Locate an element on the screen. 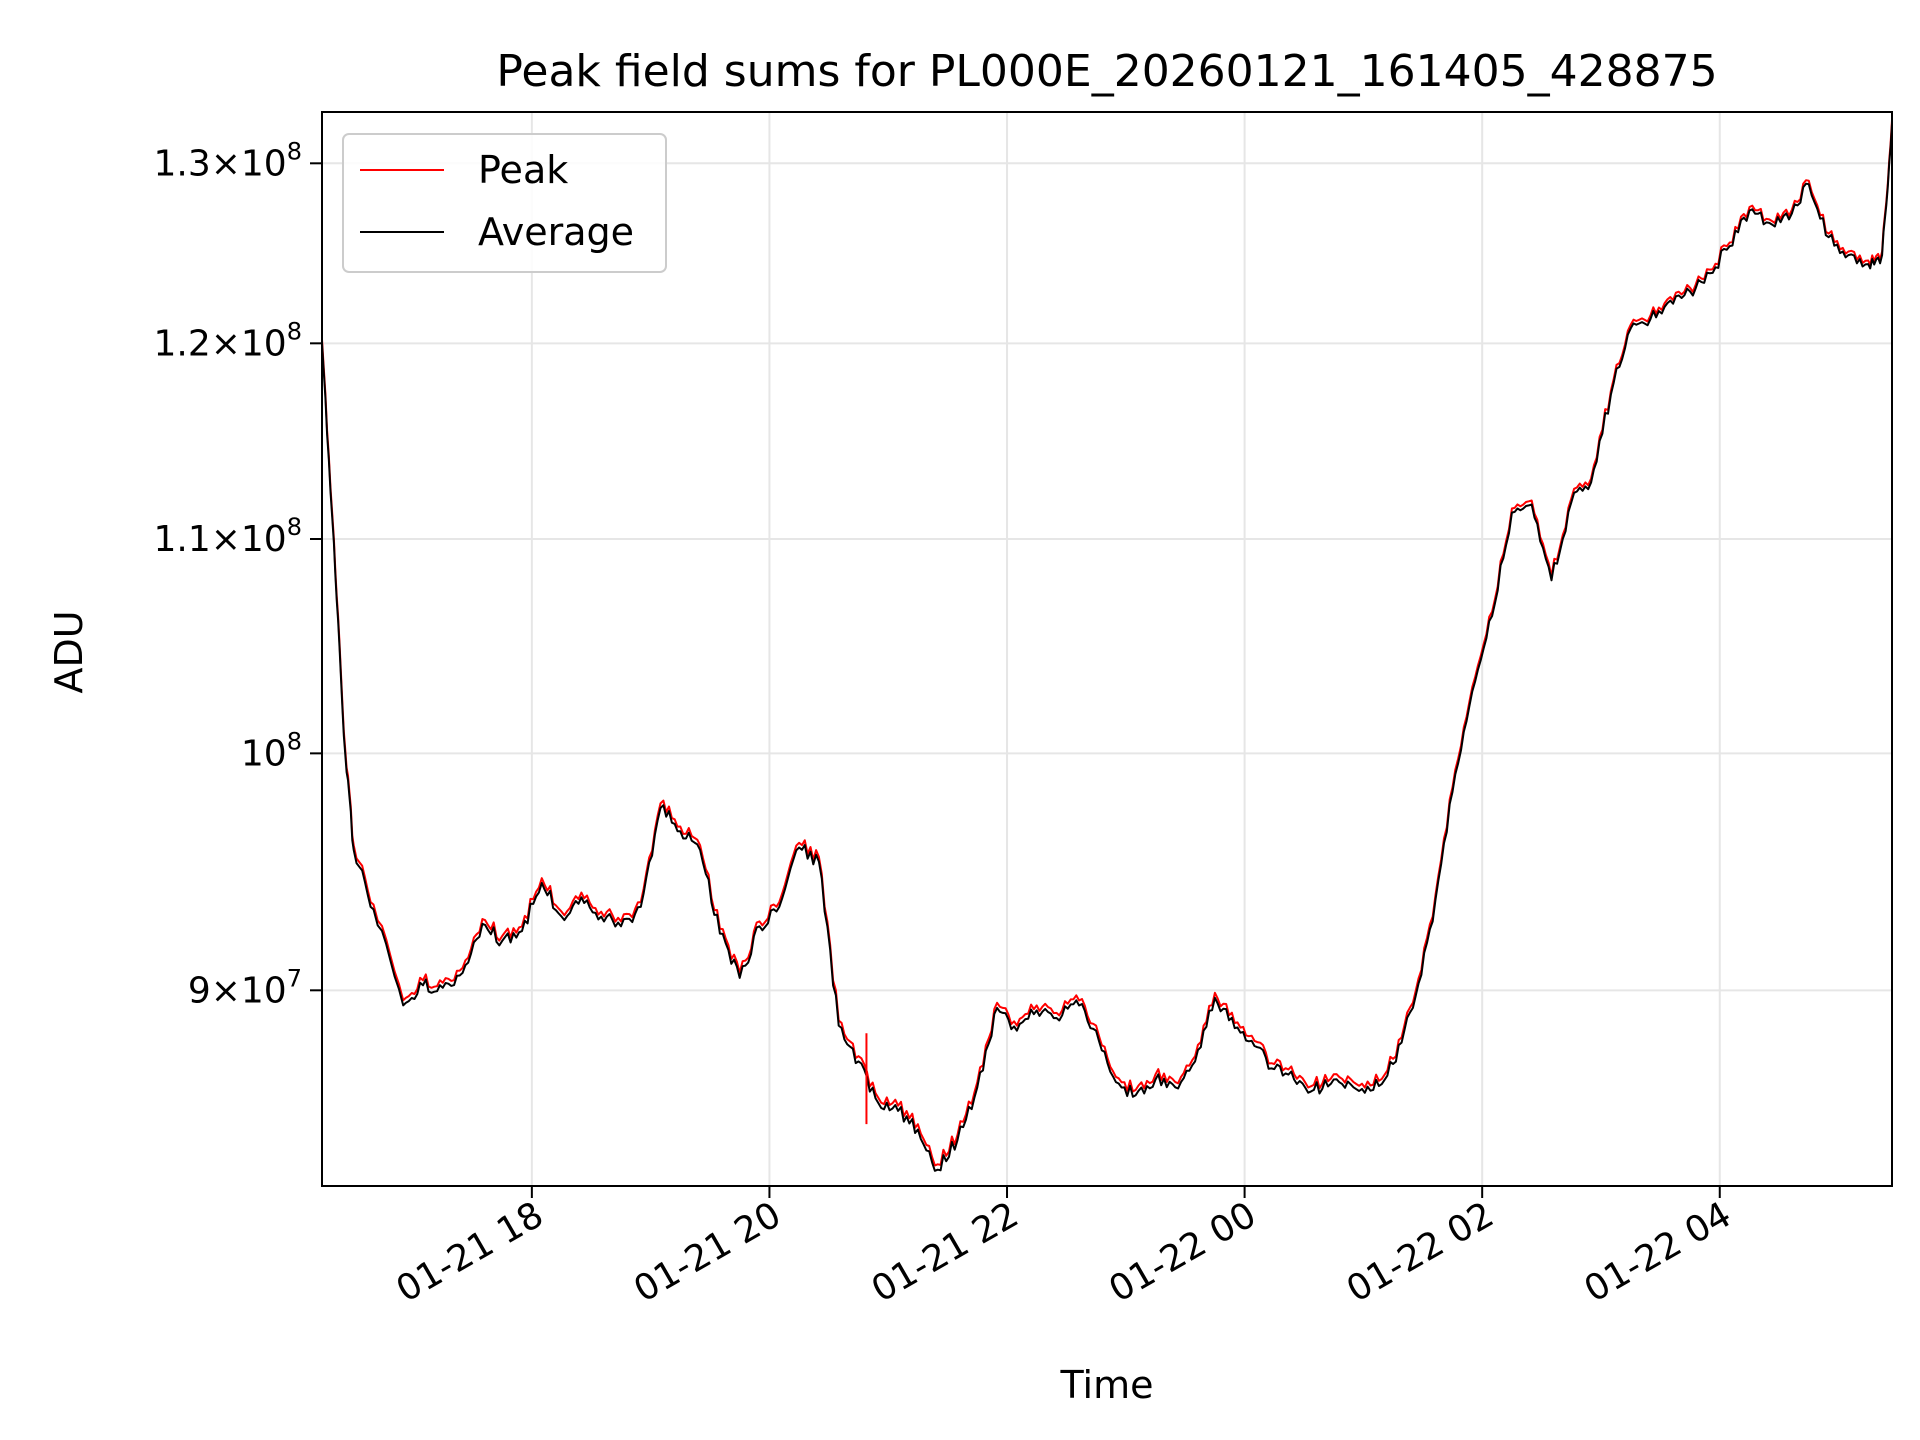  legend-label-average: Average is located at coordinates (556, 232).